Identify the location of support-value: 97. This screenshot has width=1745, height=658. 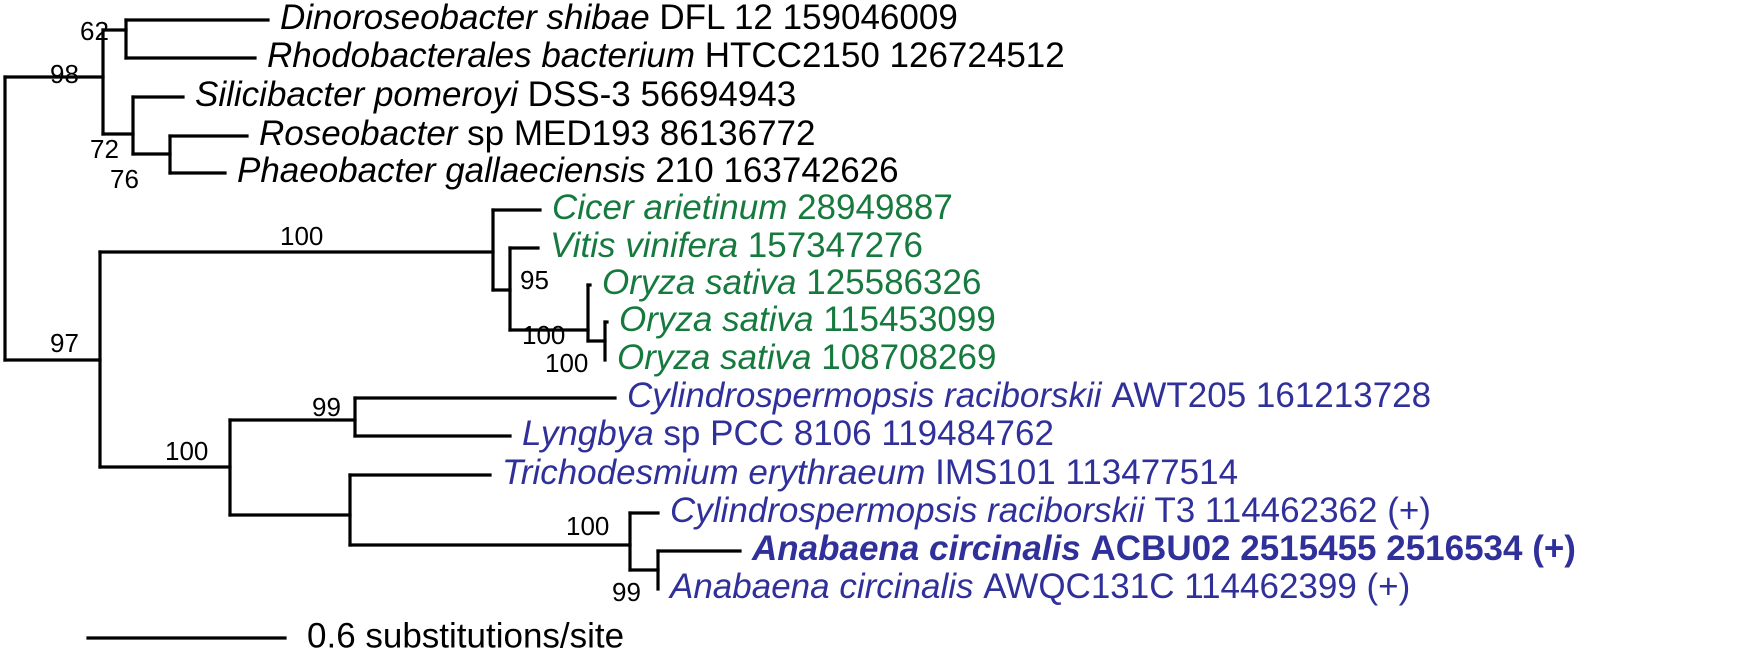
(64, 343).